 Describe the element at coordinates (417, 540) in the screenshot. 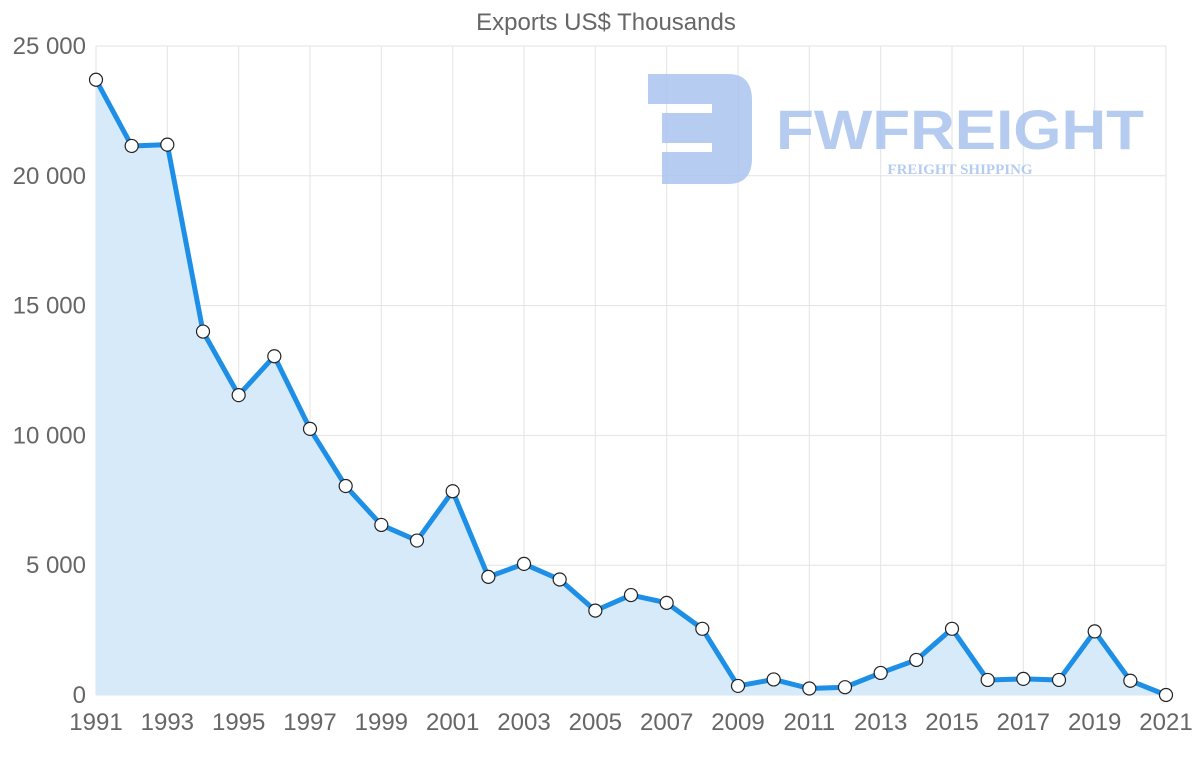

I see `data-point-2000` at that location.